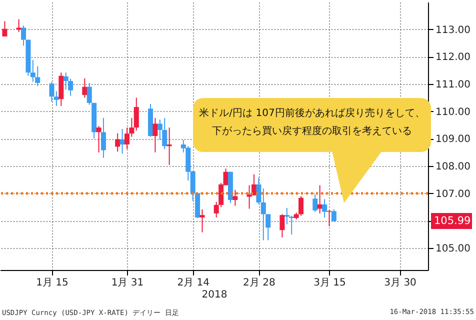 This screenshot has height=320, width=476. Describe the element at coordinates (453, 249) in the screenshot. I see `y-tick-label: 105.00` at that location.